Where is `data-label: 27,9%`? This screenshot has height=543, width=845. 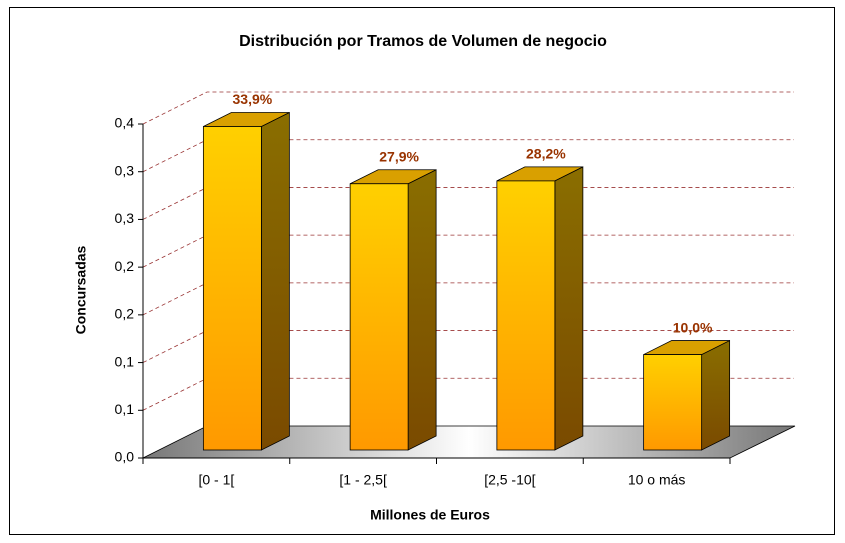 data-label: 27,9% is located at coordinates (399, 156).